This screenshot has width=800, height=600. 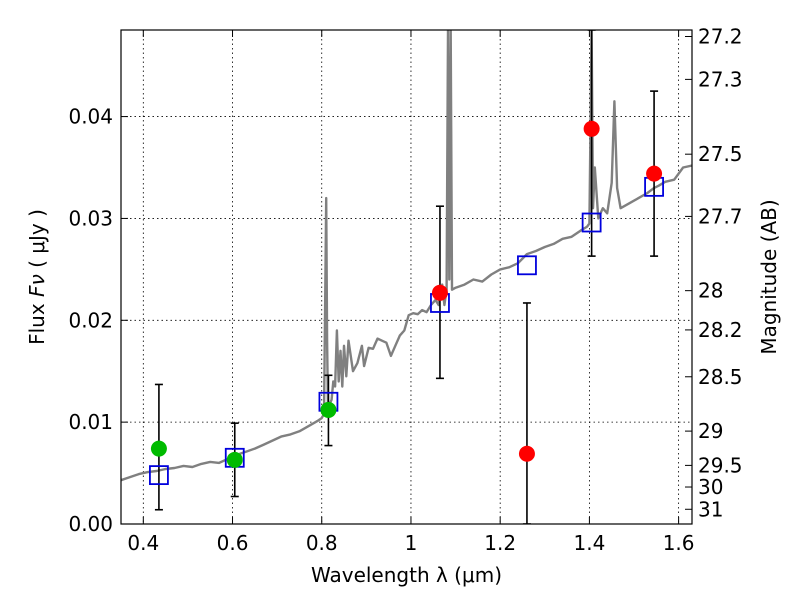 What do you see at coordinates (710, 487) in the screenshot?
I see `right-tick-label: 30` at bounding box center [710, 487].